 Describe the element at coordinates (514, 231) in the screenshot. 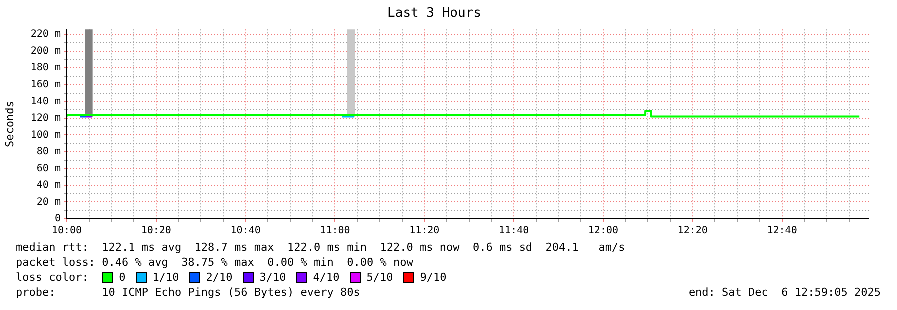

I see `x-tick-label: 11:40` at that location.